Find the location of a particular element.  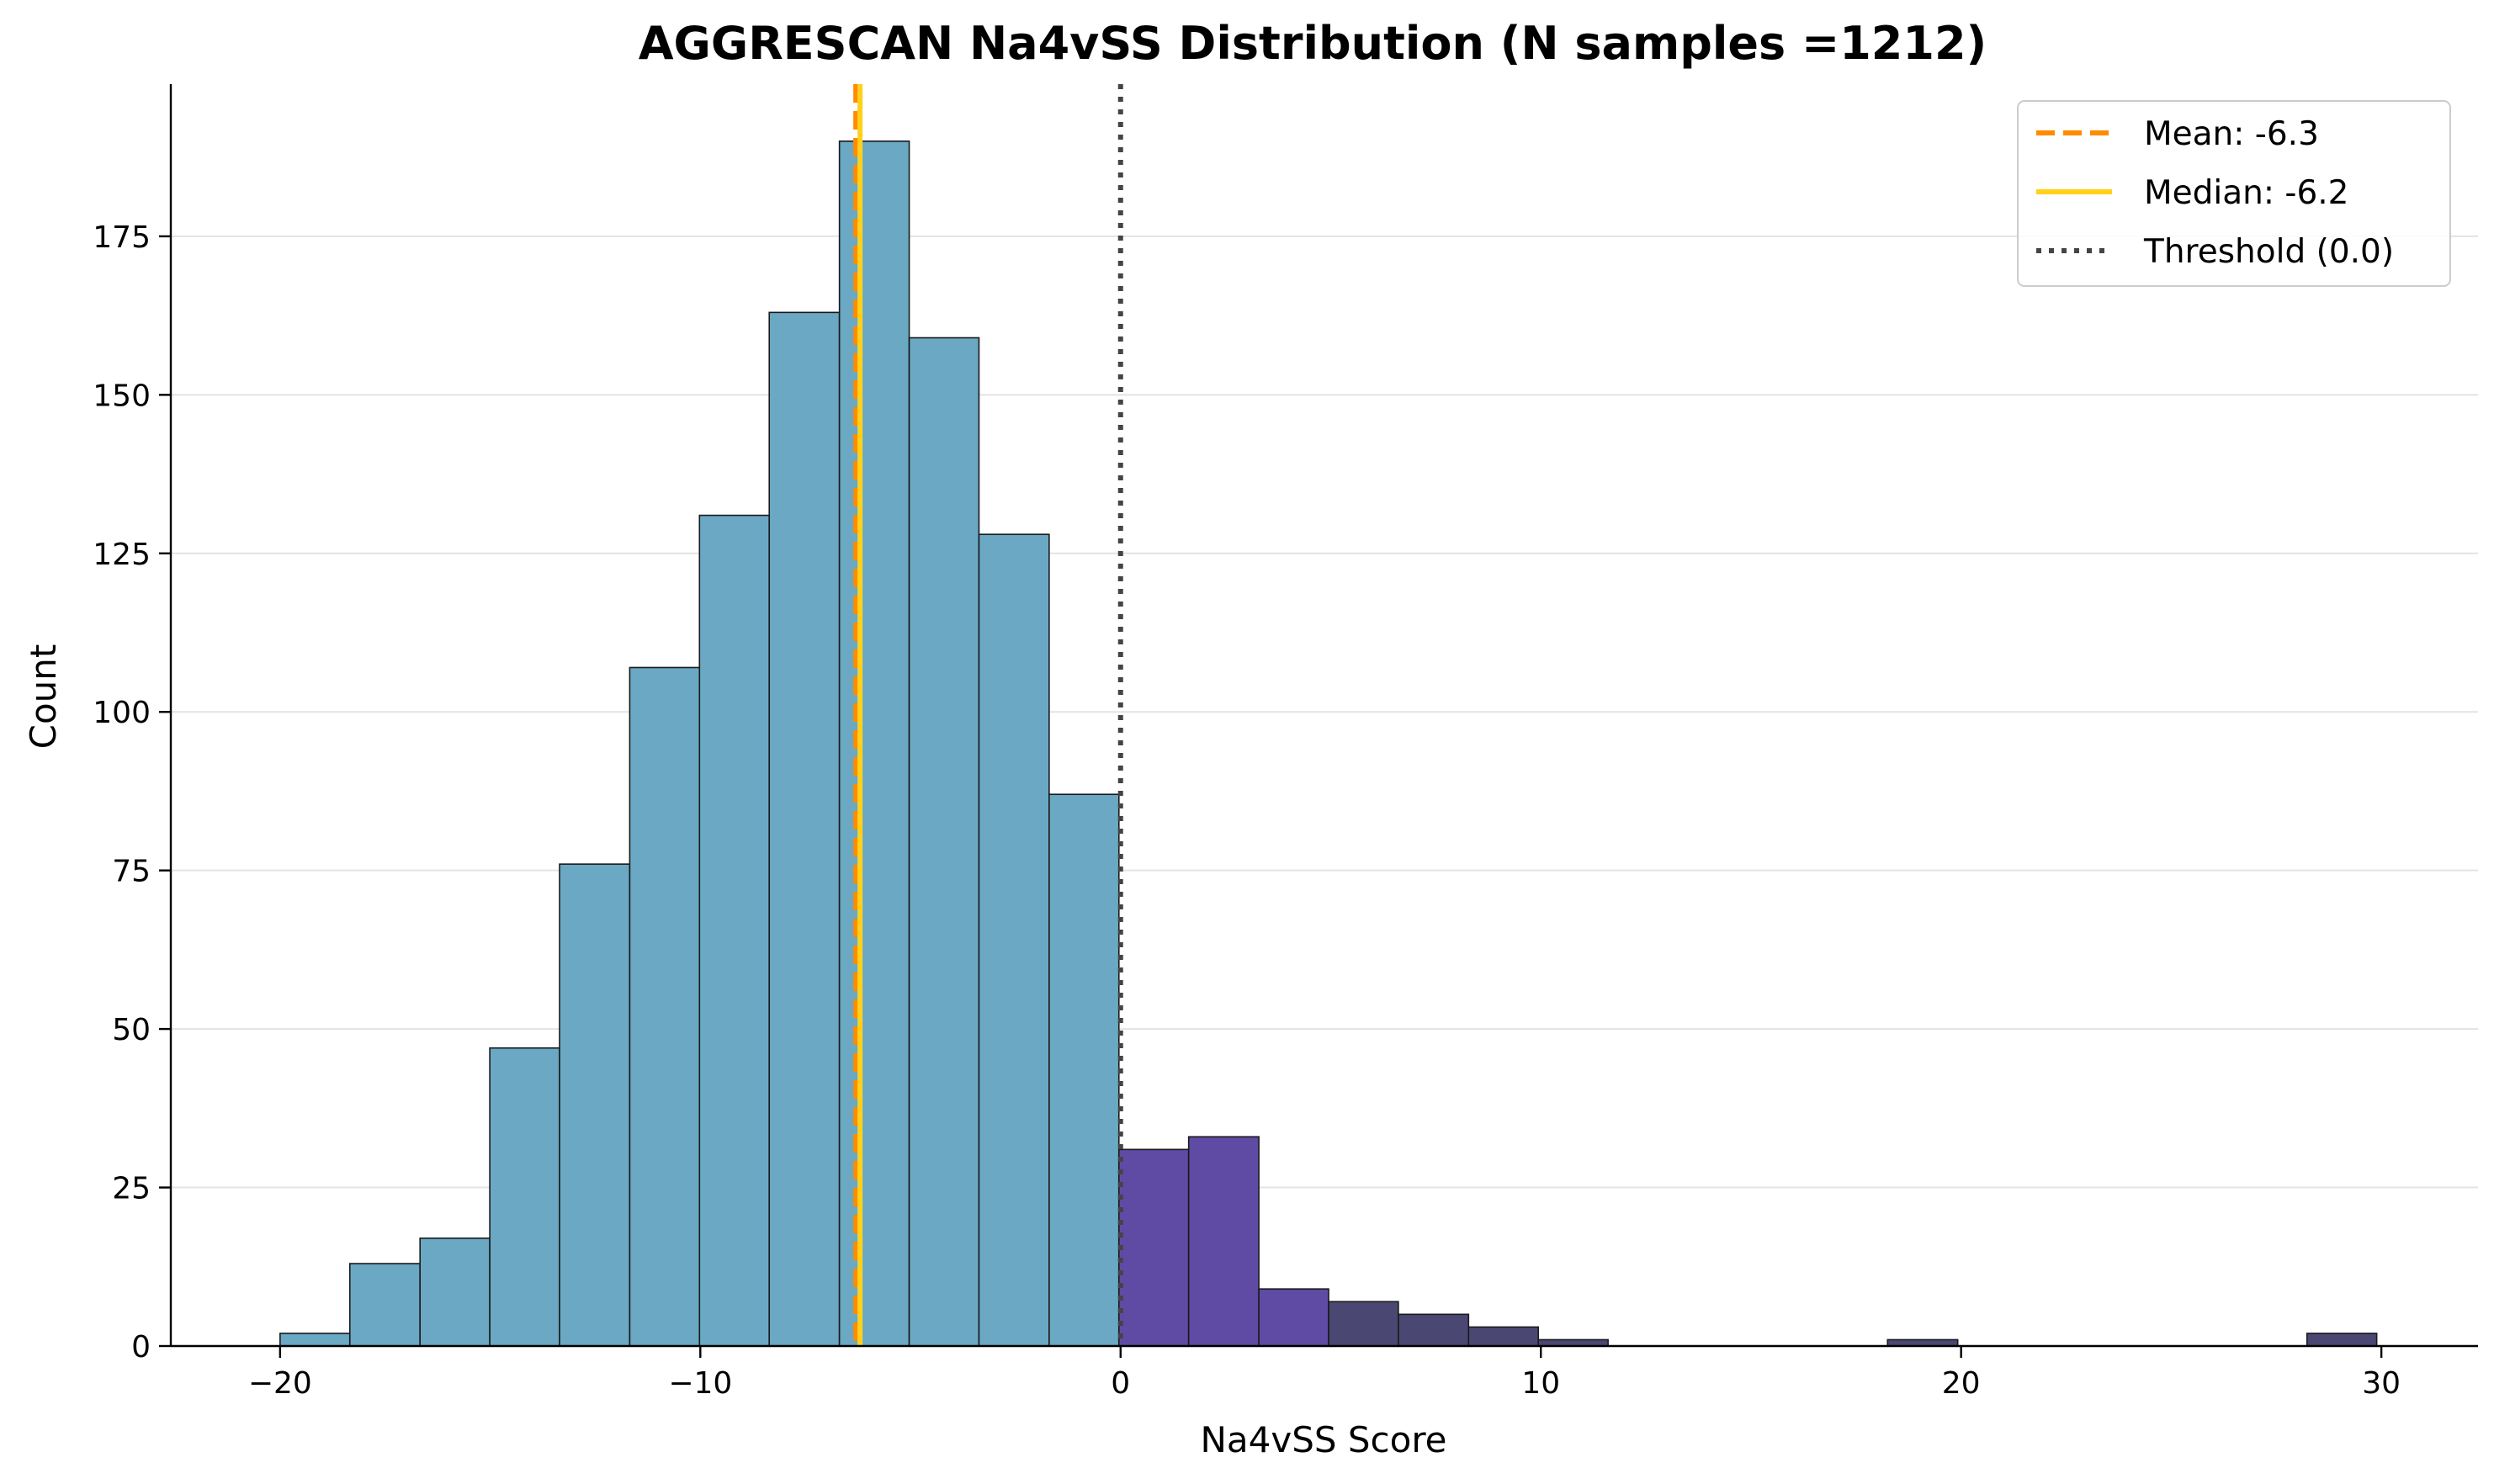

x-axis-label: Na4vSS Score is located at coordinates (1323, 1439).